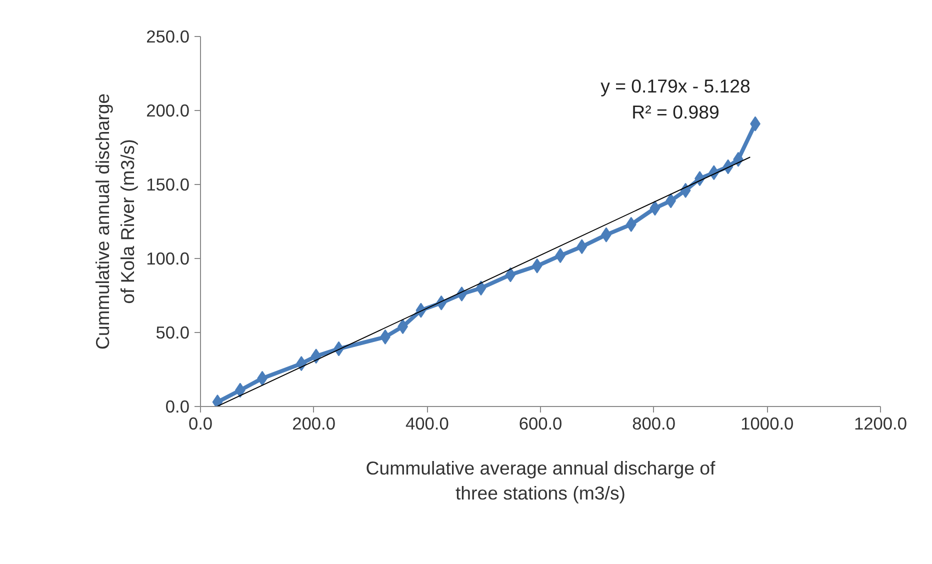 The width and height of the screenshot is (932, 564). I want to click on y-tick-label: 150.0, so click(168, 184).